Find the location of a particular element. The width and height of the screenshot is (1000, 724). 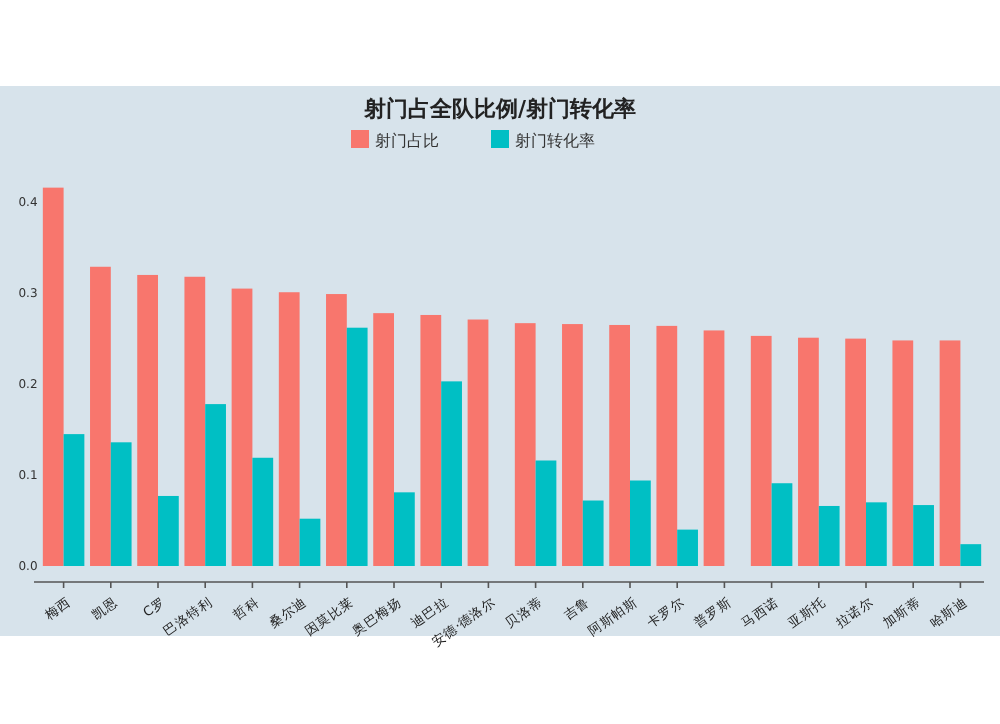

chart-title: 射门占全队比例/射门转化率 is located at coordinates (499, 109).